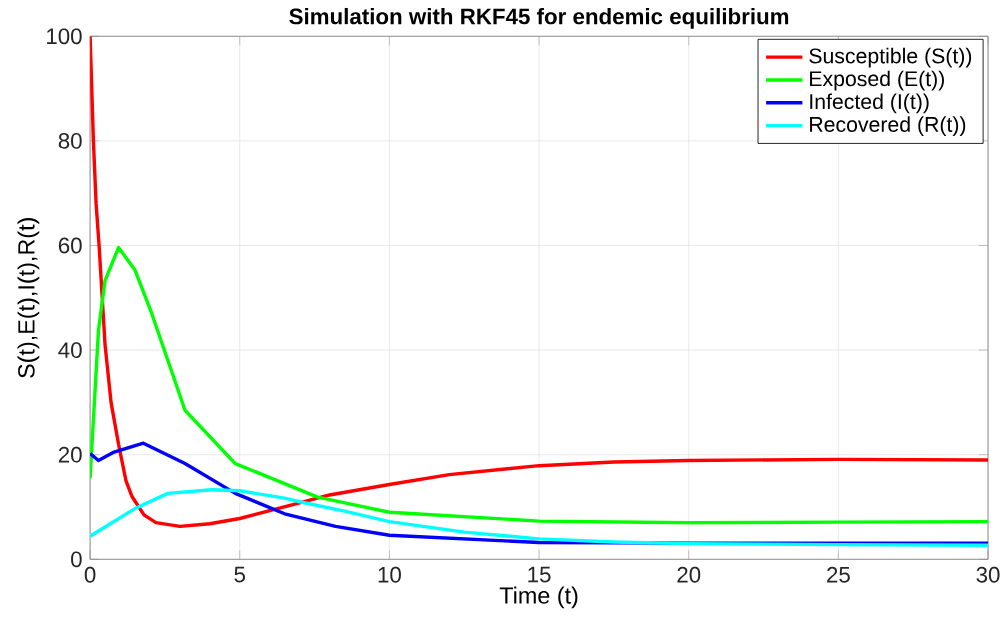 Image resolution: width=1008 pixels, height=634 pixels. What do you see at coordinates (90, 574) in the screenshot?
I see `x-tick-label: 0` at bounding box center [90, 574].